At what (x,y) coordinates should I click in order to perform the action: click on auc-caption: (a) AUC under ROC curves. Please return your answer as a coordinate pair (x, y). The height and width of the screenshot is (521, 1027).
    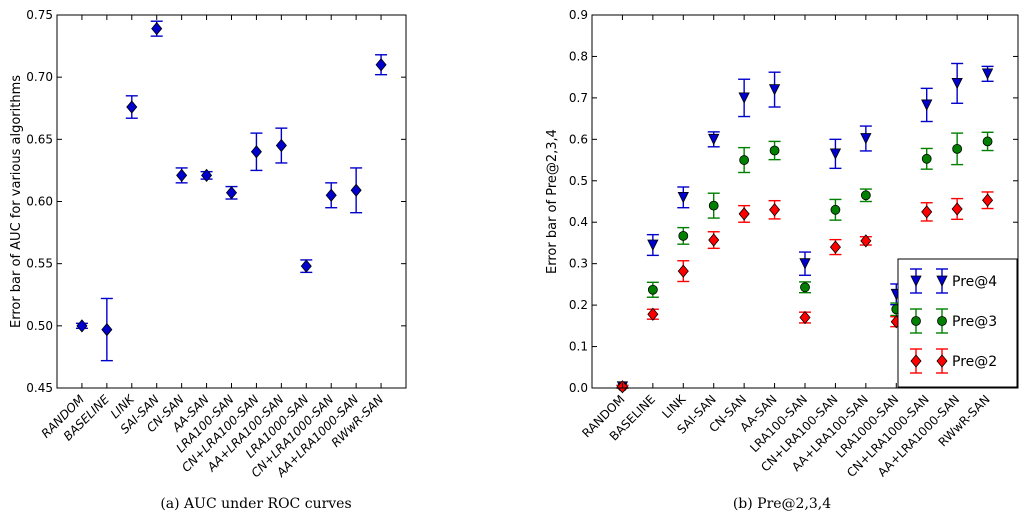
    Looking at the image, I should click on (255, 504).